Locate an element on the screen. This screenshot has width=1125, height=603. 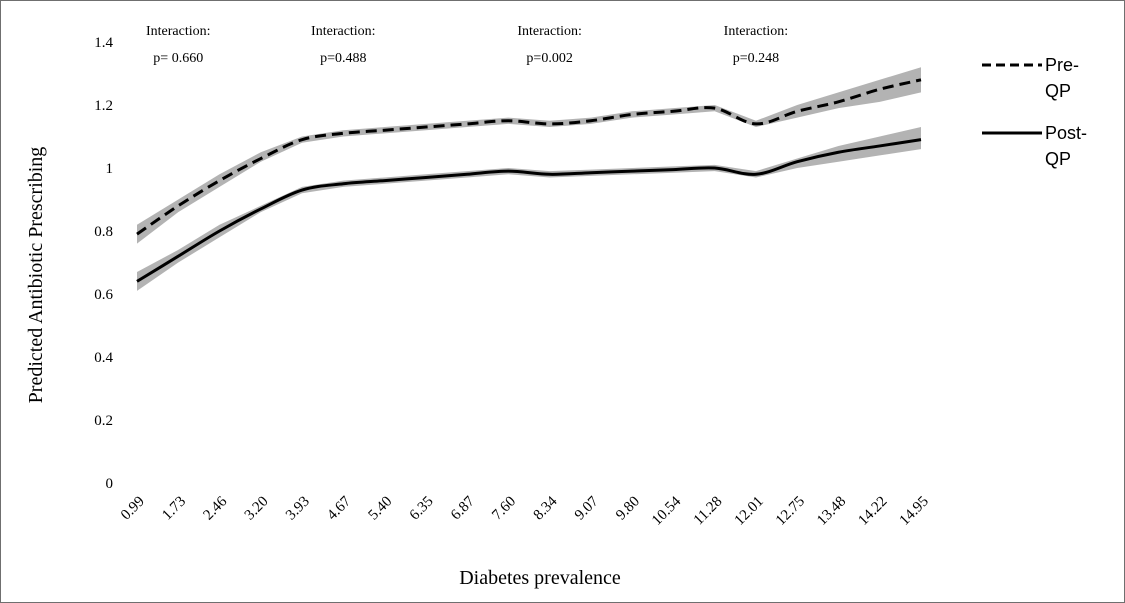
x-tick-label: 4.67 is located at coordinates (339, 508).